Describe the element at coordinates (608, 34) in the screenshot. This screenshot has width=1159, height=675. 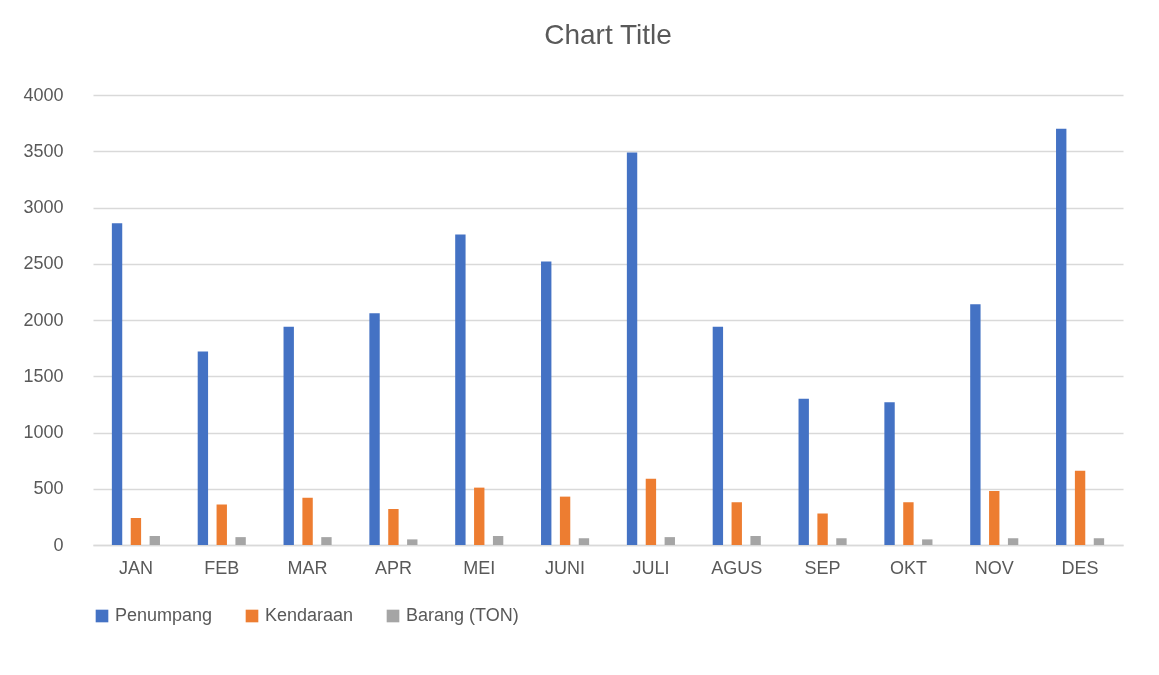
I see `chart-title: Chart Title` at that location.